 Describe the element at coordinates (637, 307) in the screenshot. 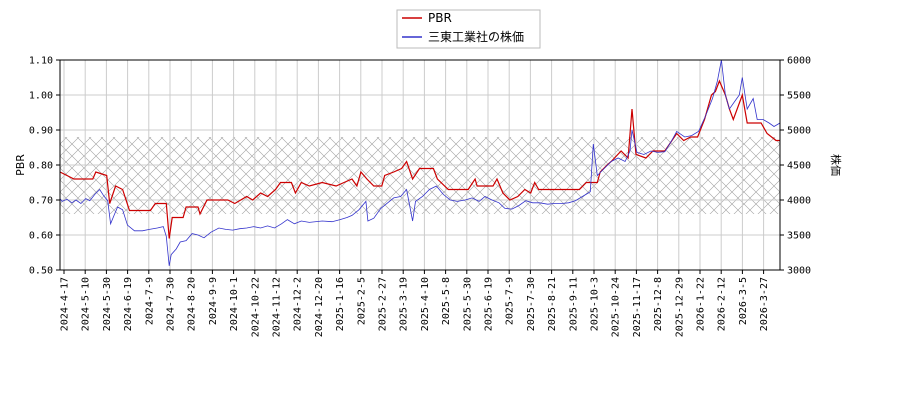

I see `x-tick-label: 2025-11-17` at that location.